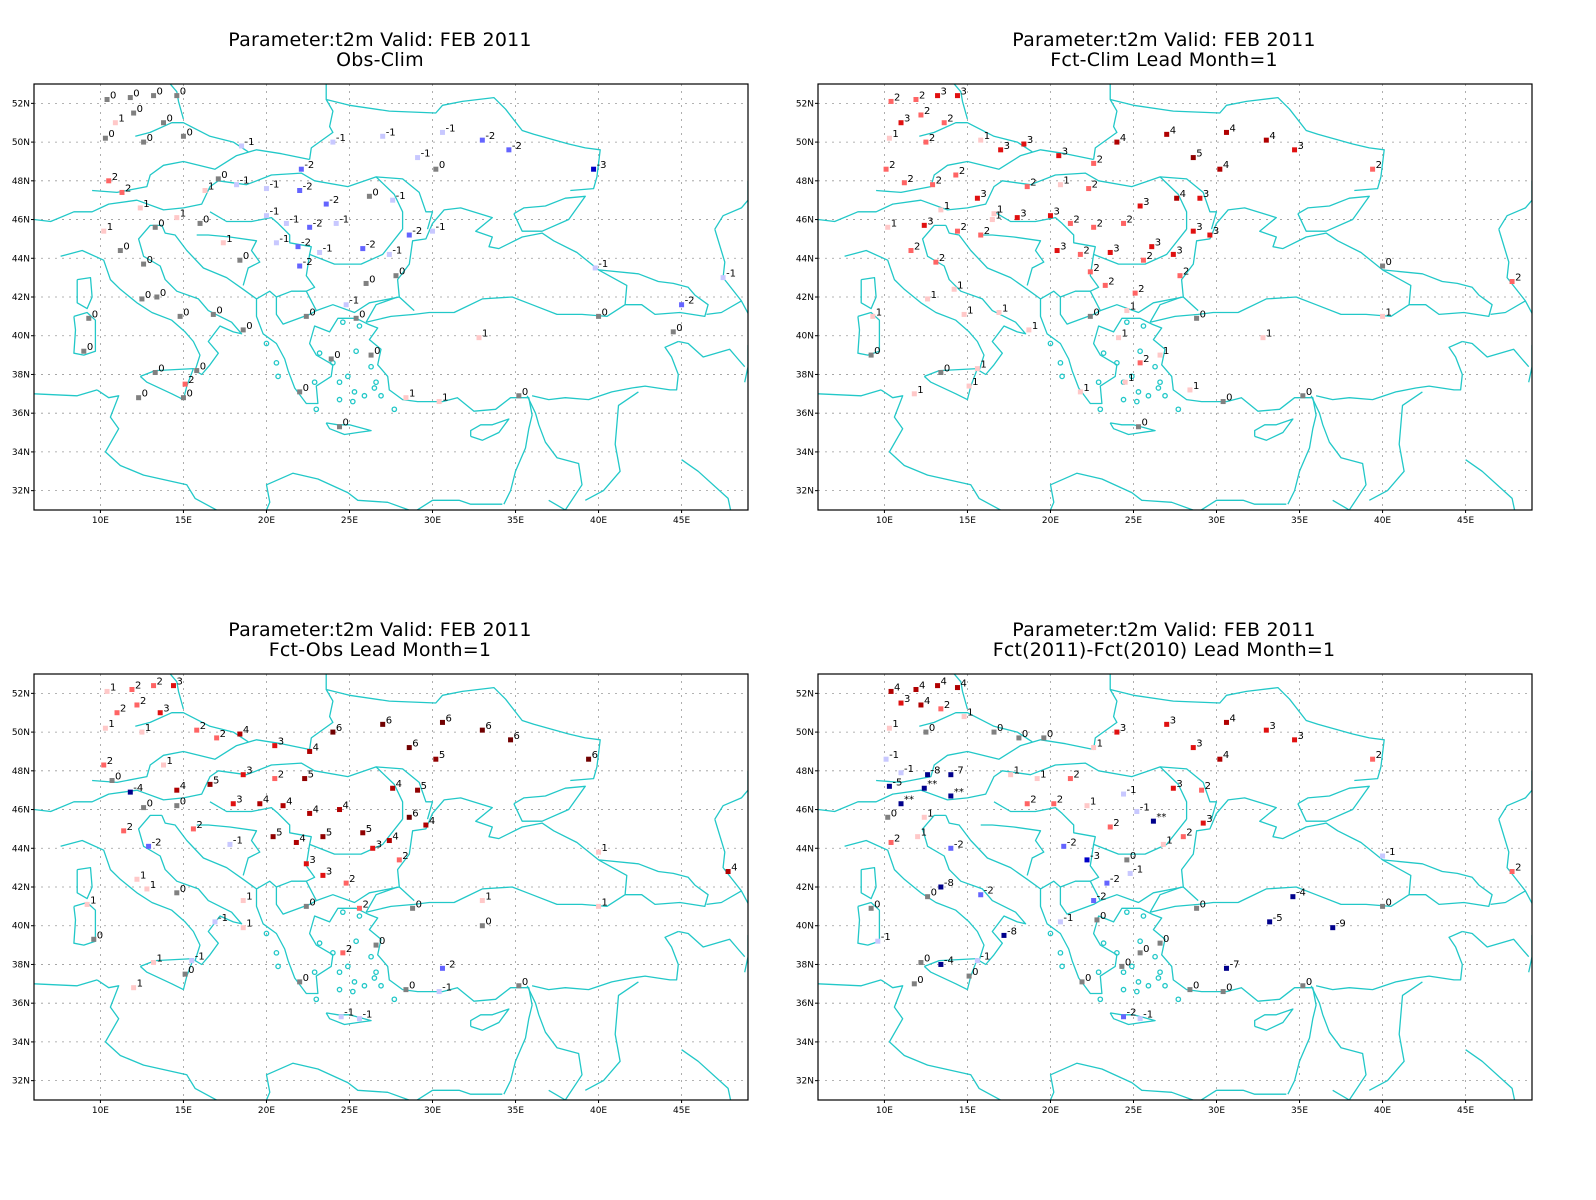 This screenshot has width=1596, height=1200. What do you see at coordinates (21, 965) in the screenshot?
I see `lat-tick-label: 38N` at bounding box center [21, 965].